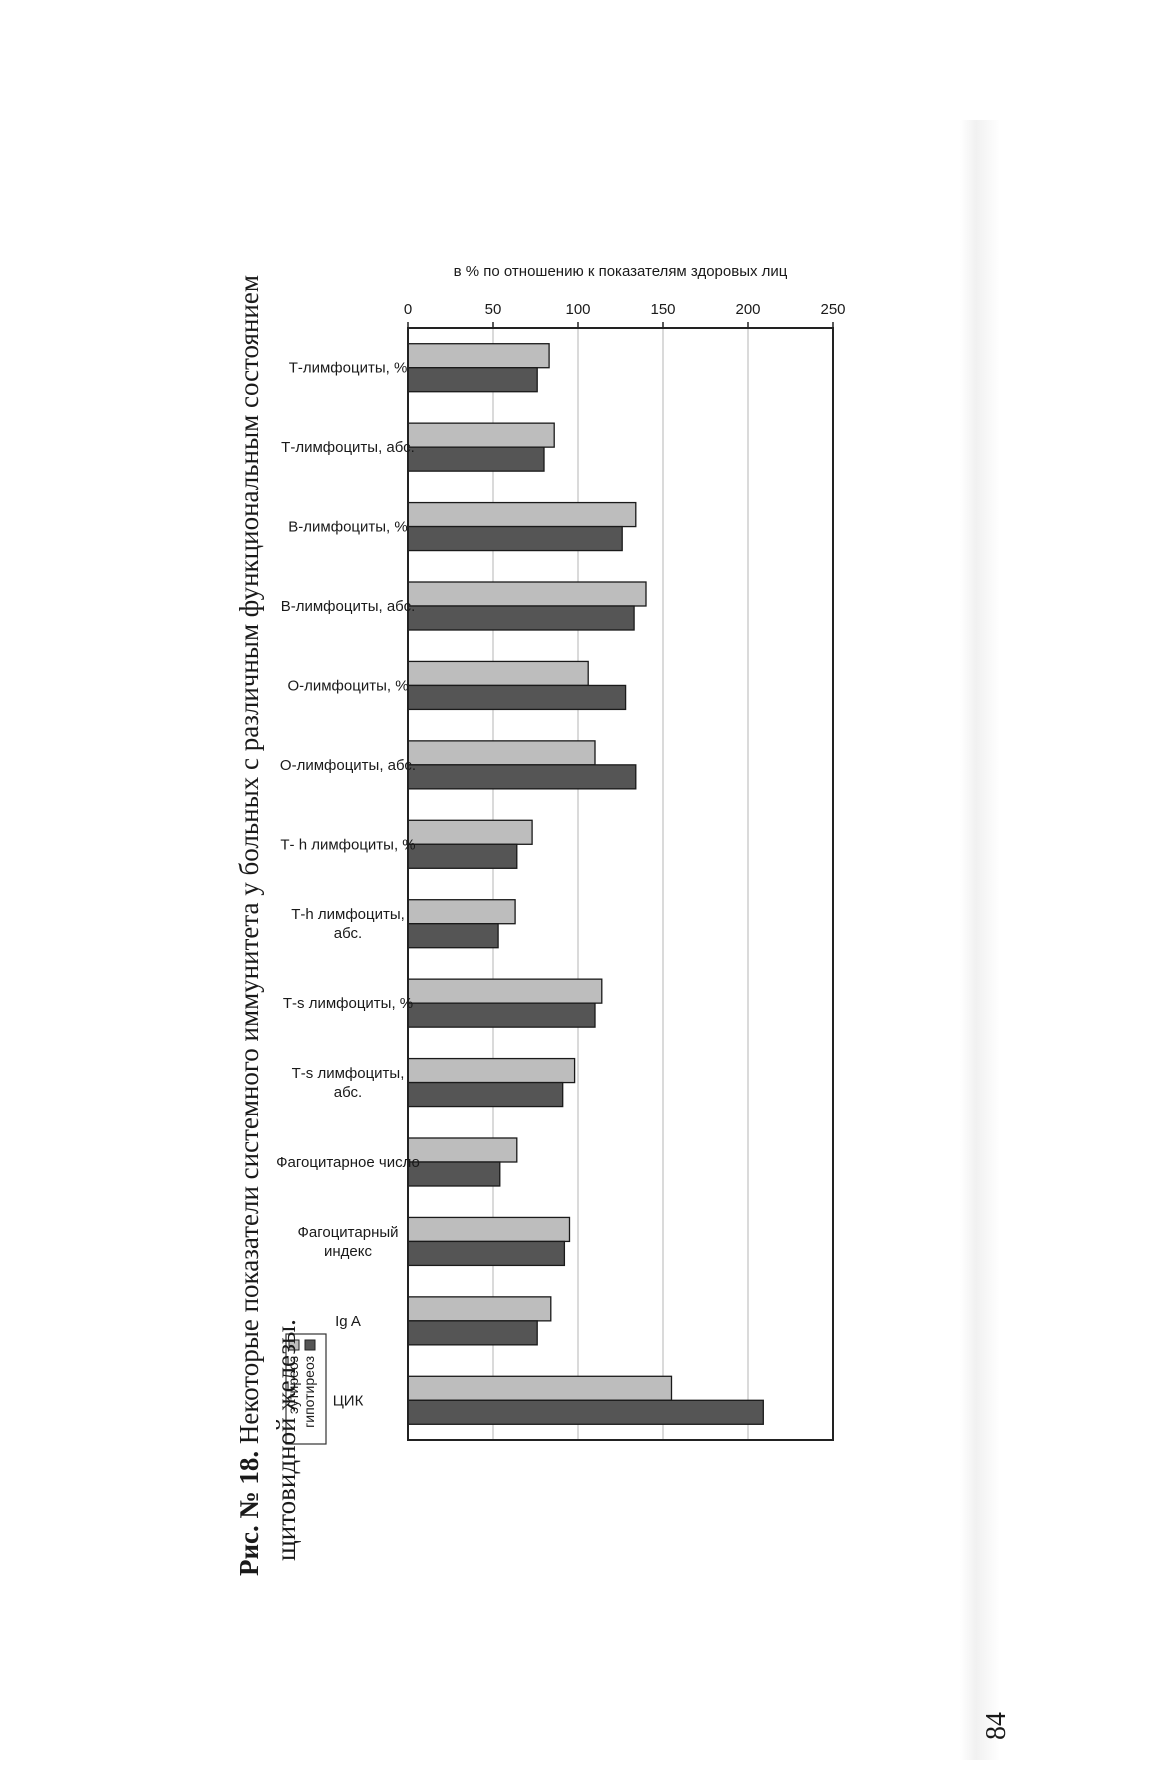 This screenshot has height=1766, width=1165. Describe the element at coordinates (747, 309) in the screenshot. I see `tick-label: 200` at that location.